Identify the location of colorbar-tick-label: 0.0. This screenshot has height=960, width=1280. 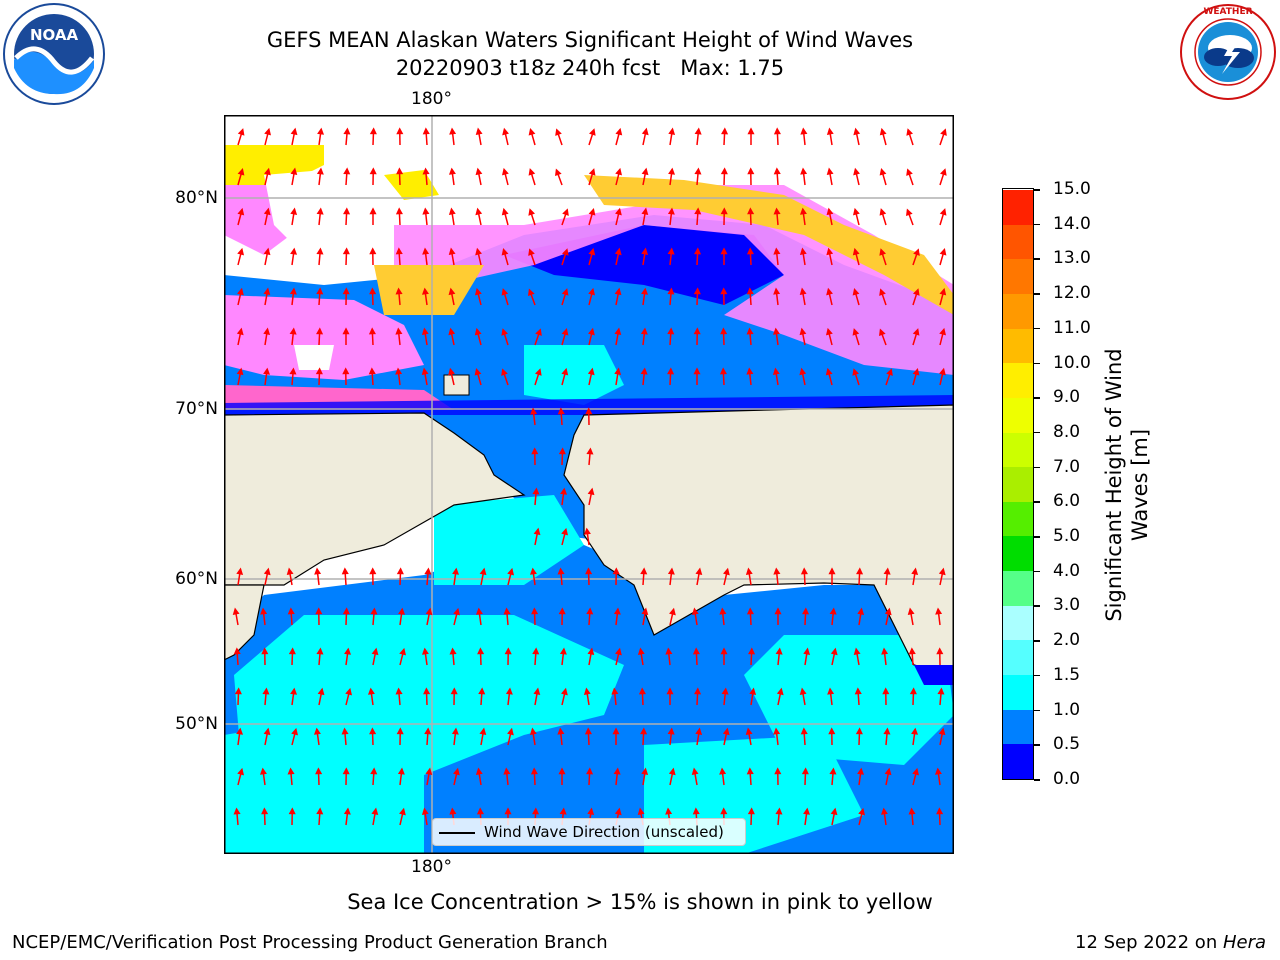
(1067, 779).